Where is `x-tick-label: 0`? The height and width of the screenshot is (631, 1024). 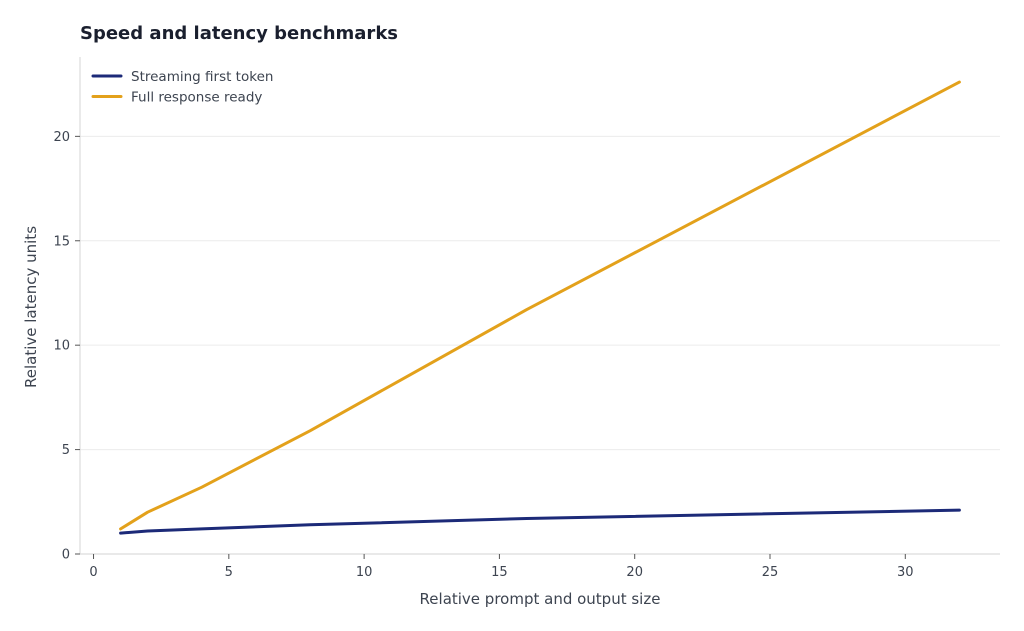 x-tick-label: 0 is located at coordinates (93, 572).